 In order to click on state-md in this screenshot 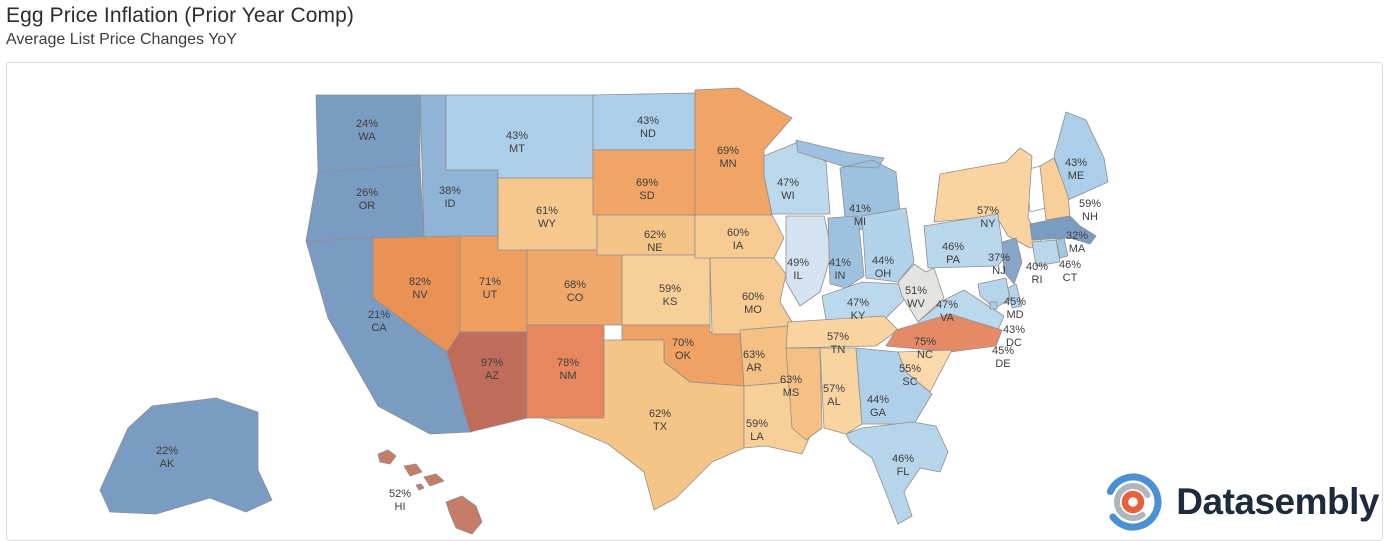, I will do `click(994, 293)`.